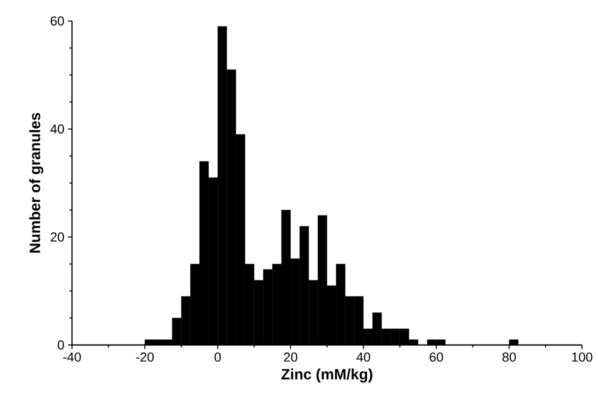 Image resolution: width=598 pixels, height=405 pixels. Describe the element at coordinates (72, 357) in the screenshot. I see `x-tick-label: -40` at that location.